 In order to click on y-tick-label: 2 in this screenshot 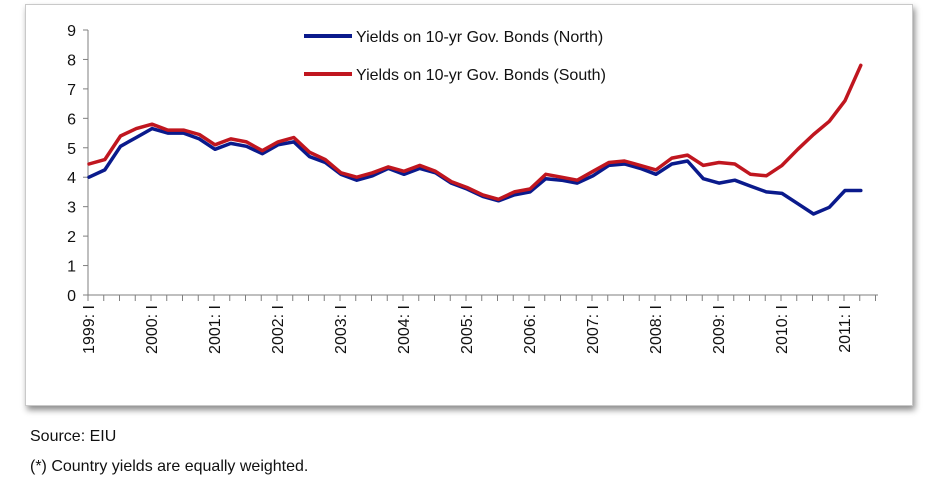, I will do `click(71, 237)`.